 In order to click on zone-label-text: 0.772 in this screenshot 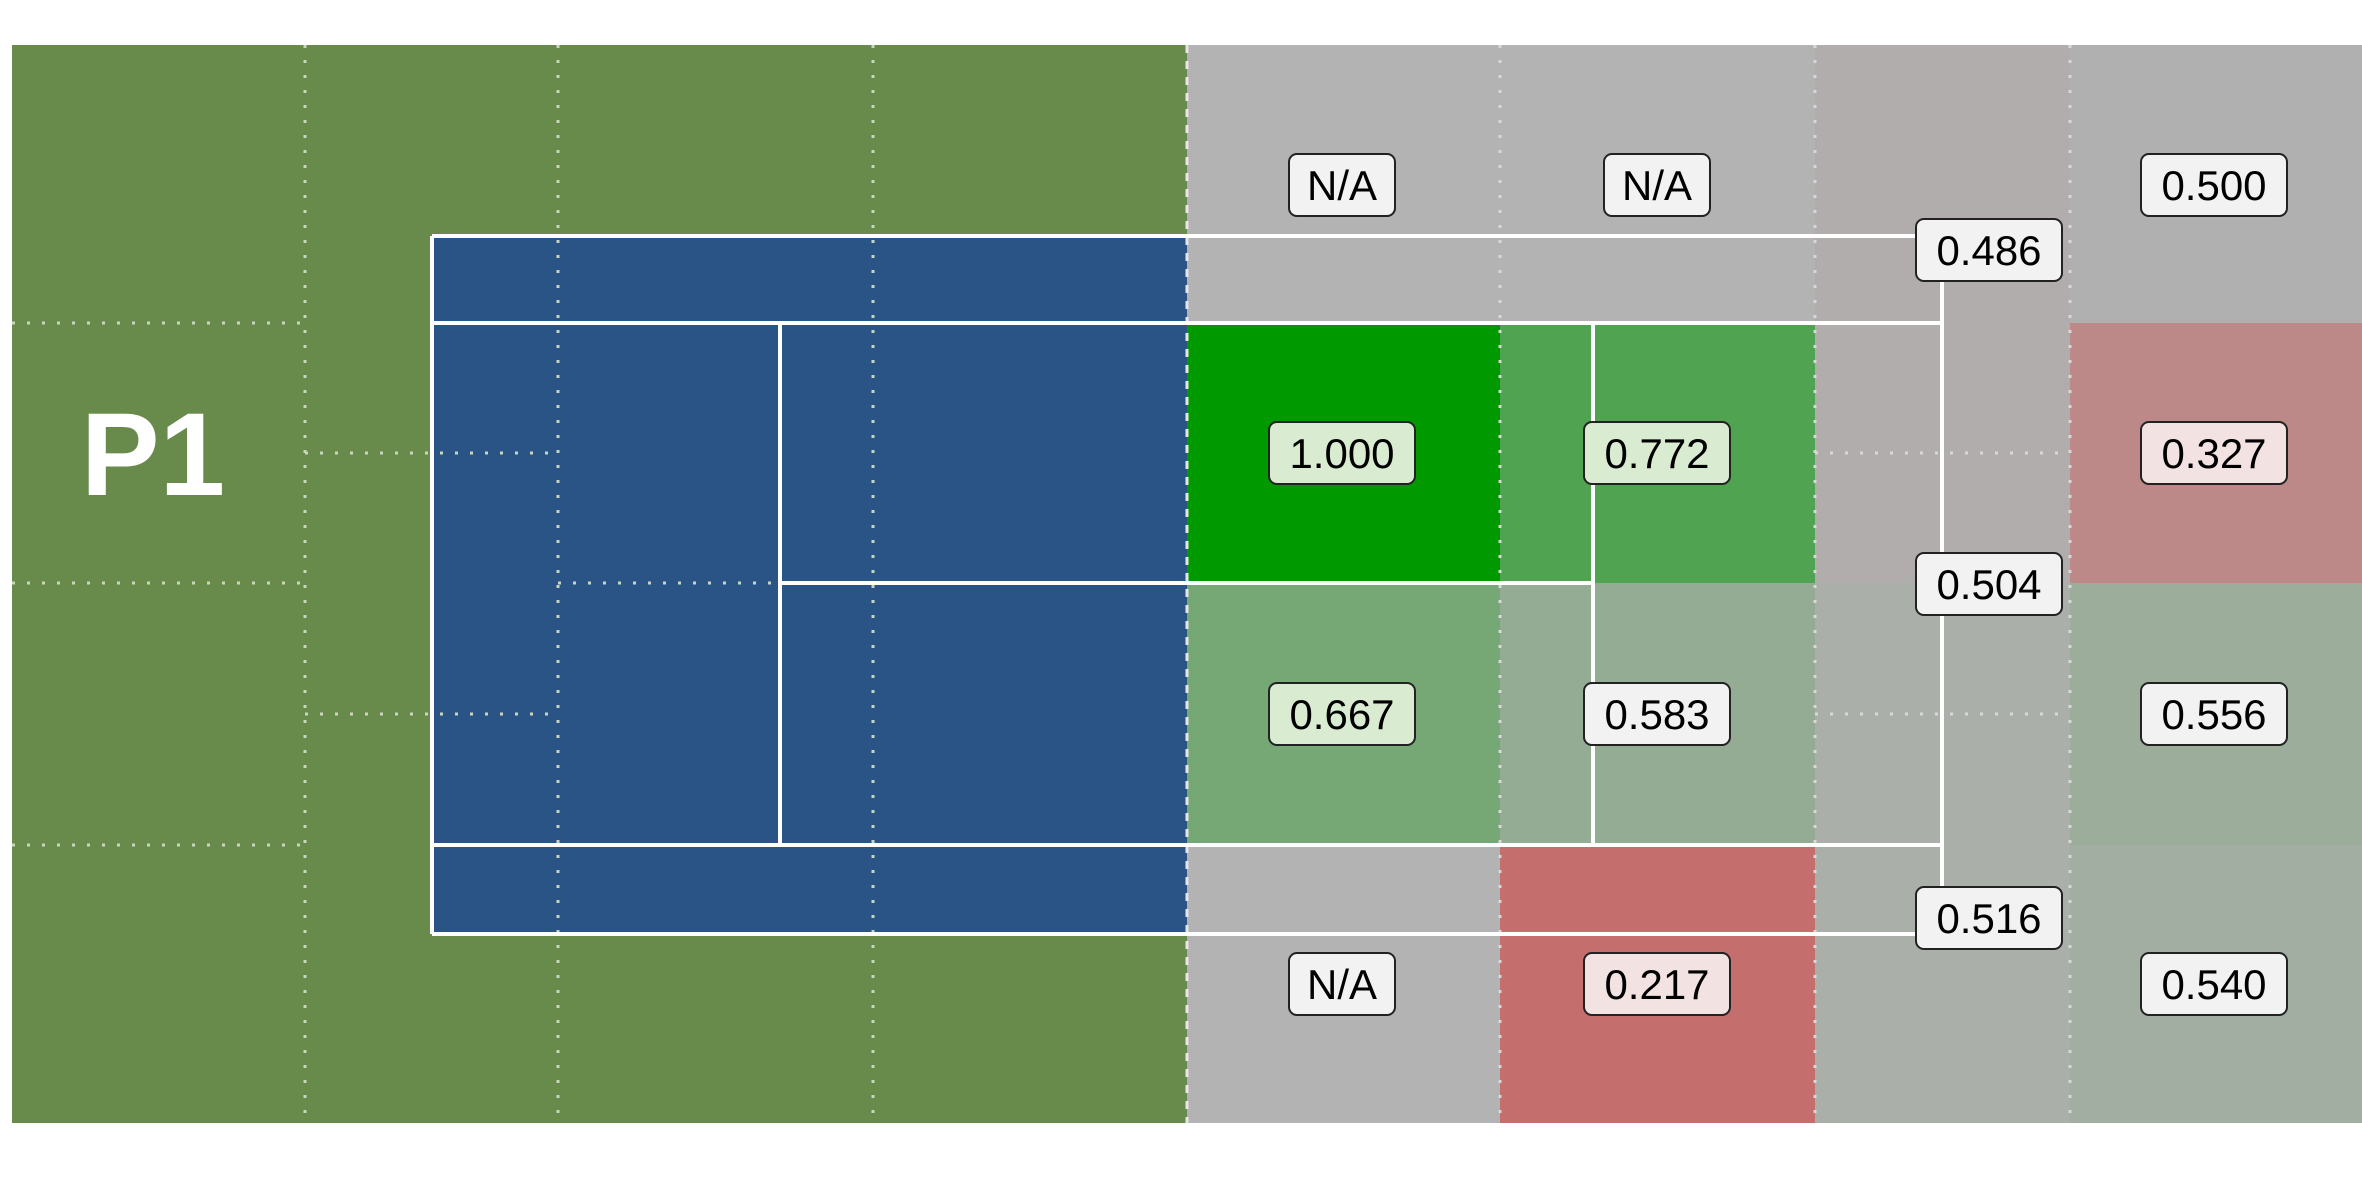, I will do `click(1656, 453)`.